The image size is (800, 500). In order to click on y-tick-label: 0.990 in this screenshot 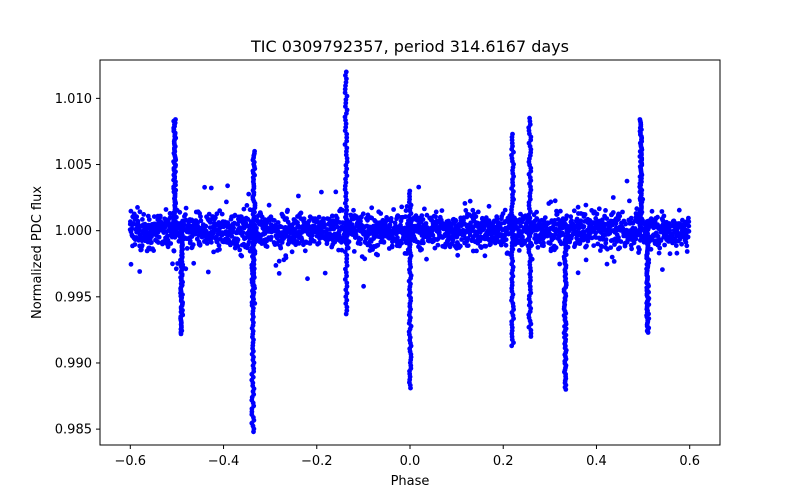, I will do `click(73, 363)`.